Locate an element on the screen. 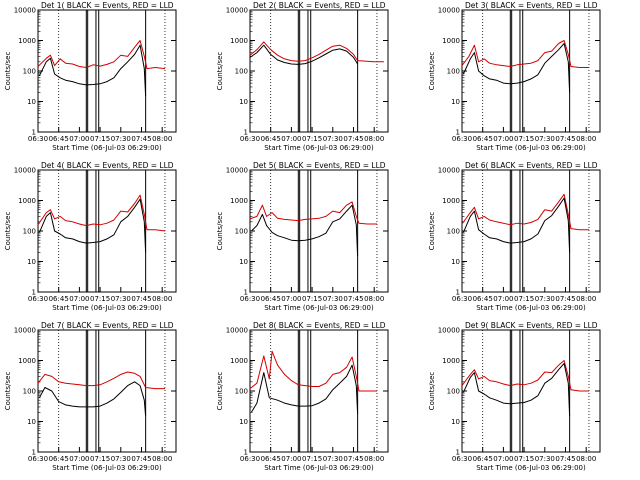 Image resolution: width=640 pixels, height=480 pixels. panel-title: Det 5( BLACK = Events, RED = LLD is located at coordinates (319, 165).